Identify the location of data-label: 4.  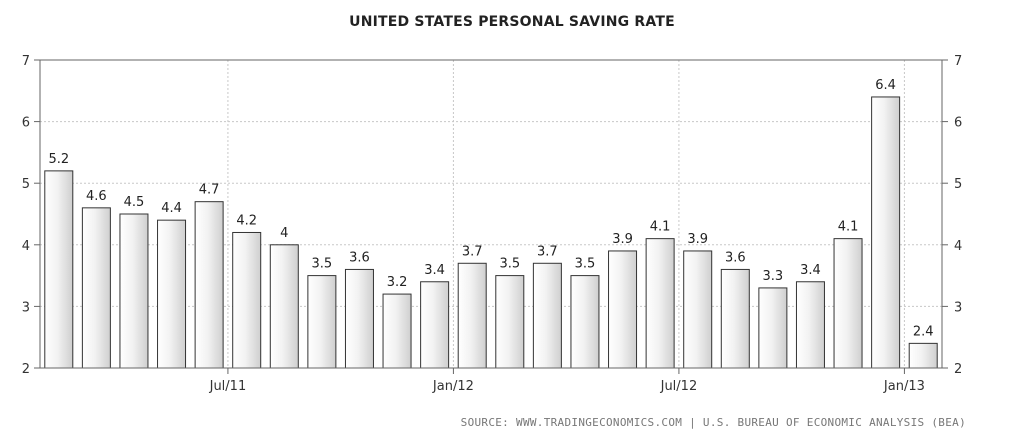
(284, 233).